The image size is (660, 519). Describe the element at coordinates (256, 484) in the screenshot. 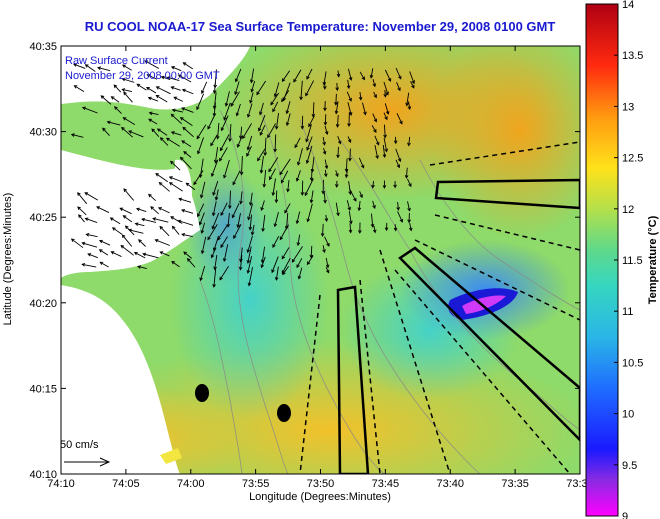

I see `x-tick-label: 73:55` at that location.